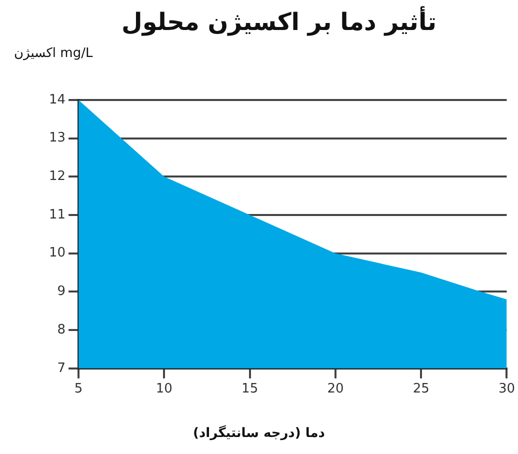 This screenshot has width=518, height=454. What do you see at coordinates (57, 138) in the screenshot?
I see `y-tick-label: 13` at bounding box center [57, 138].